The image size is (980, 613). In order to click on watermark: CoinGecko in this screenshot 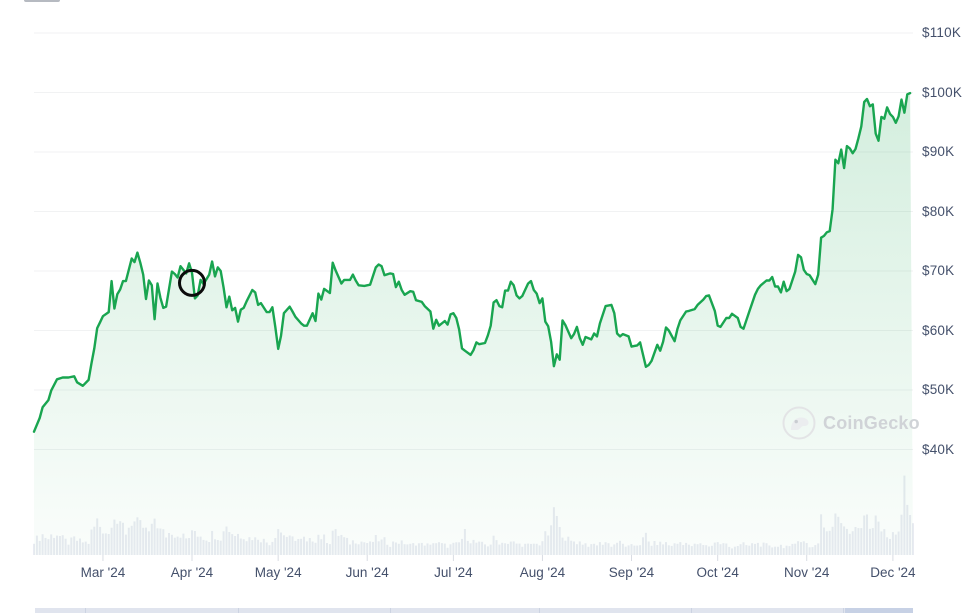, I will do `click(851, 423)`.